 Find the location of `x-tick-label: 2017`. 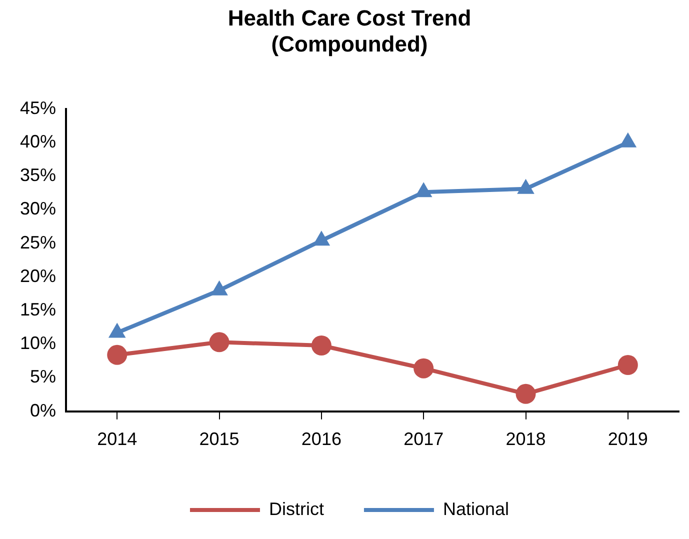

x-tick-label: 2017 is located at coordinates (424, 439).